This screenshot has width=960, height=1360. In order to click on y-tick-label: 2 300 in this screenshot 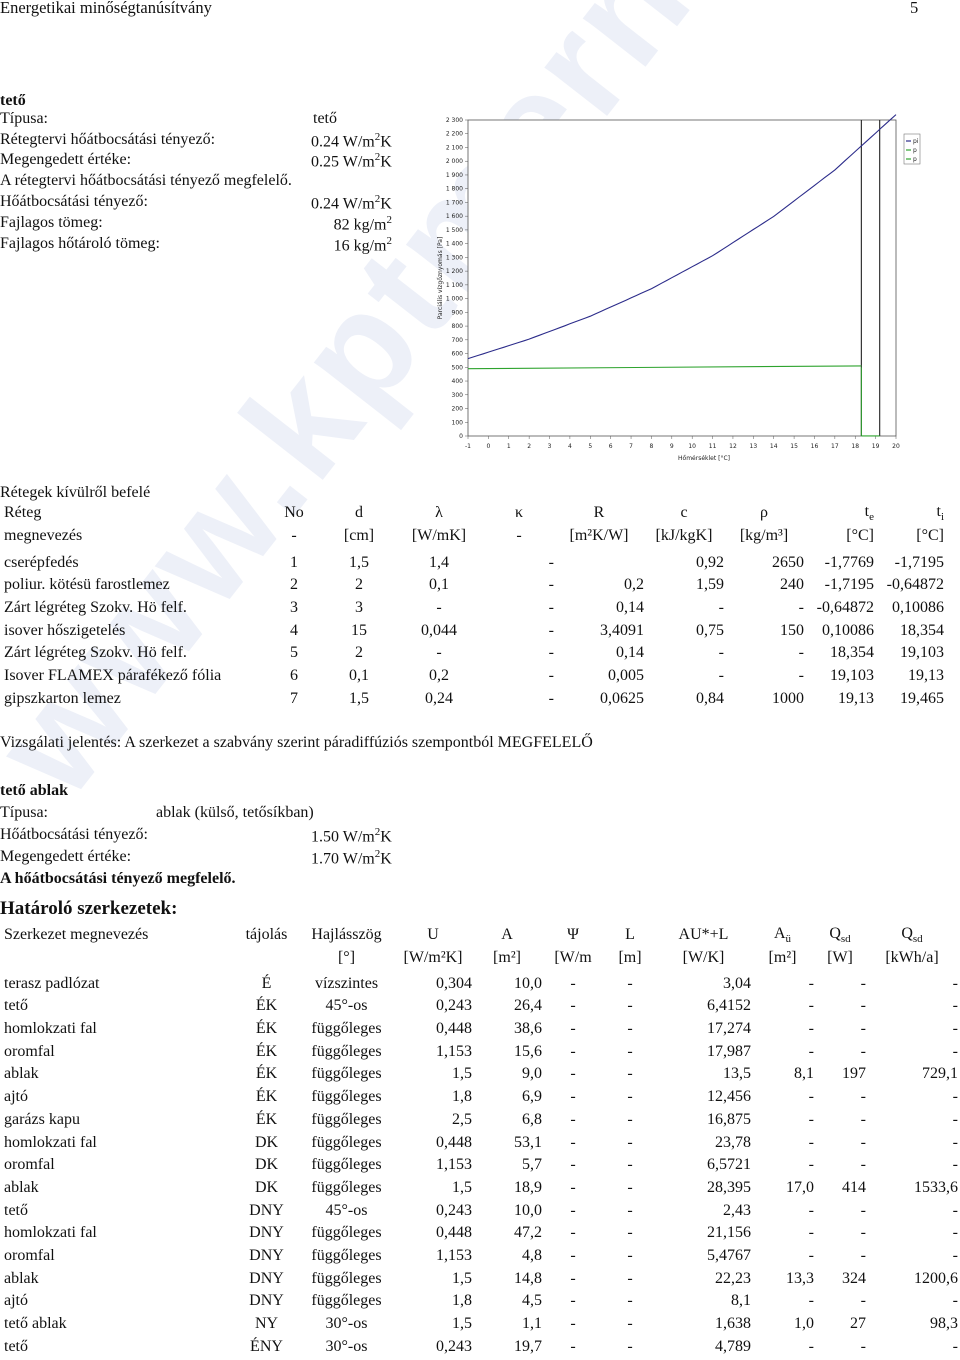, I will do `click(454, 120)`.